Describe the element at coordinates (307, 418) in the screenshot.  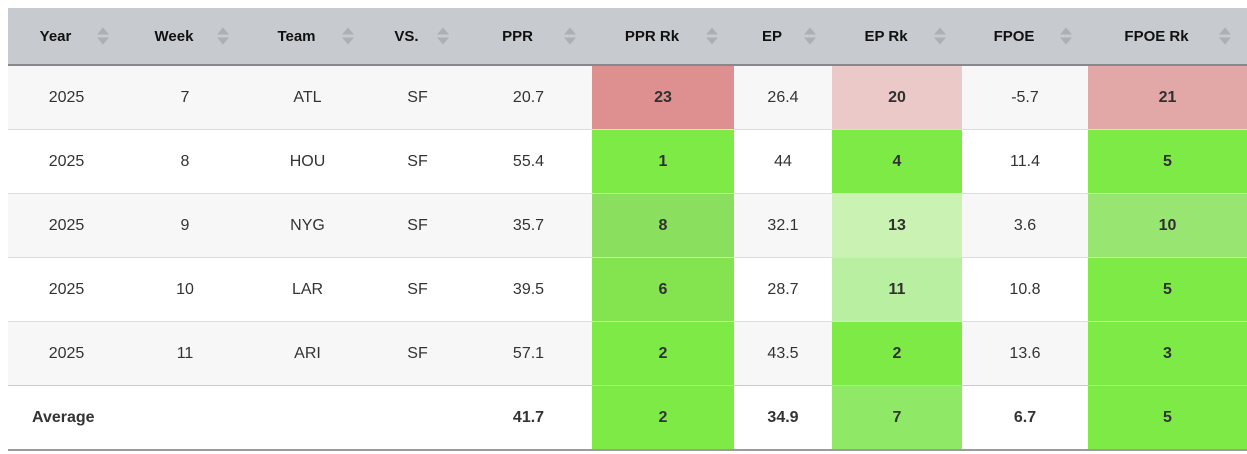
I see `average-cell-team` at that location.